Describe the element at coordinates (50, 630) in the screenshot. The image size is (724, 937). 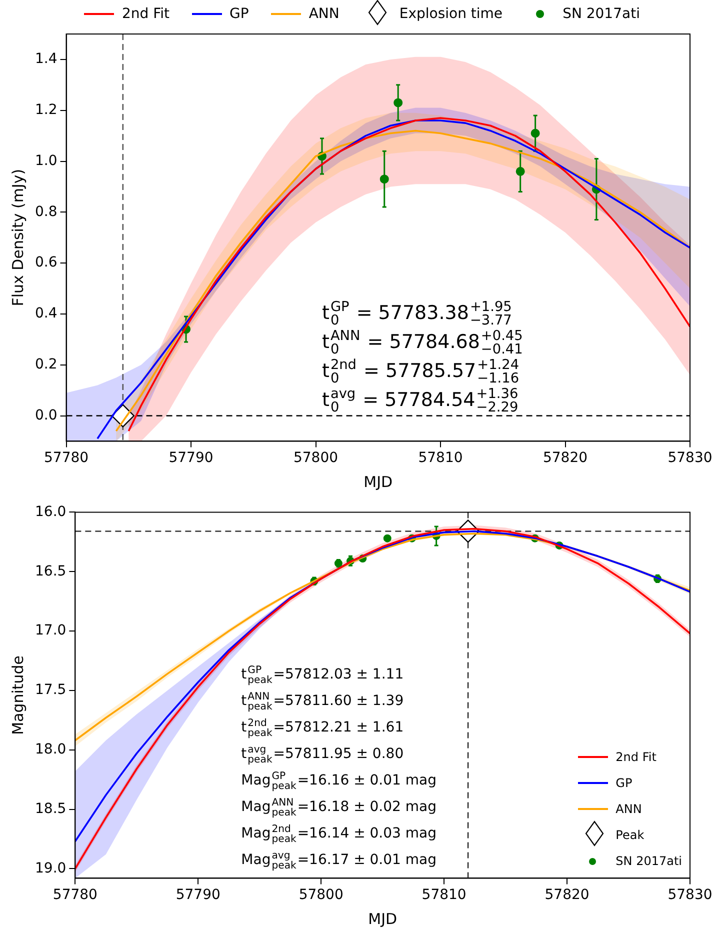
I see `y-tick-label: 17.0` at that location.